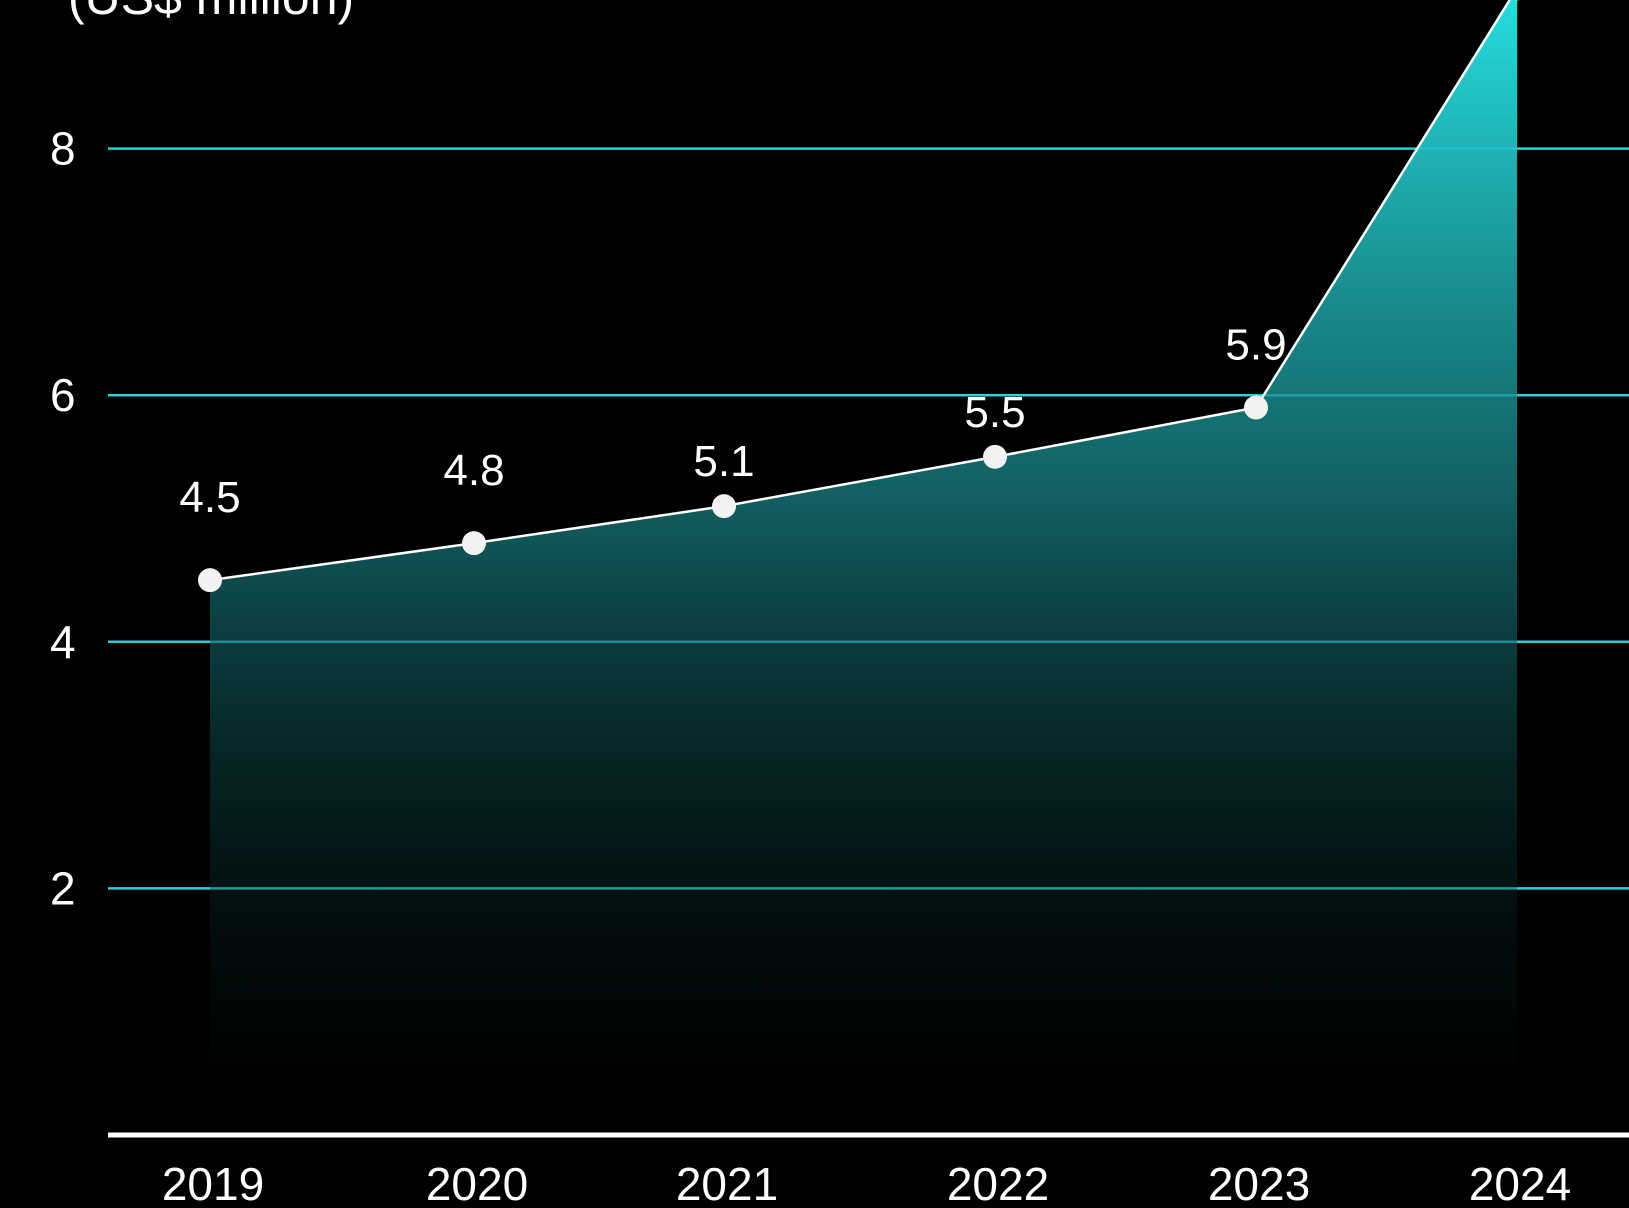  Describe the element at coordinates (1520, 1183) in the screenshot. I see `x-tick-label: 2024` at that location.